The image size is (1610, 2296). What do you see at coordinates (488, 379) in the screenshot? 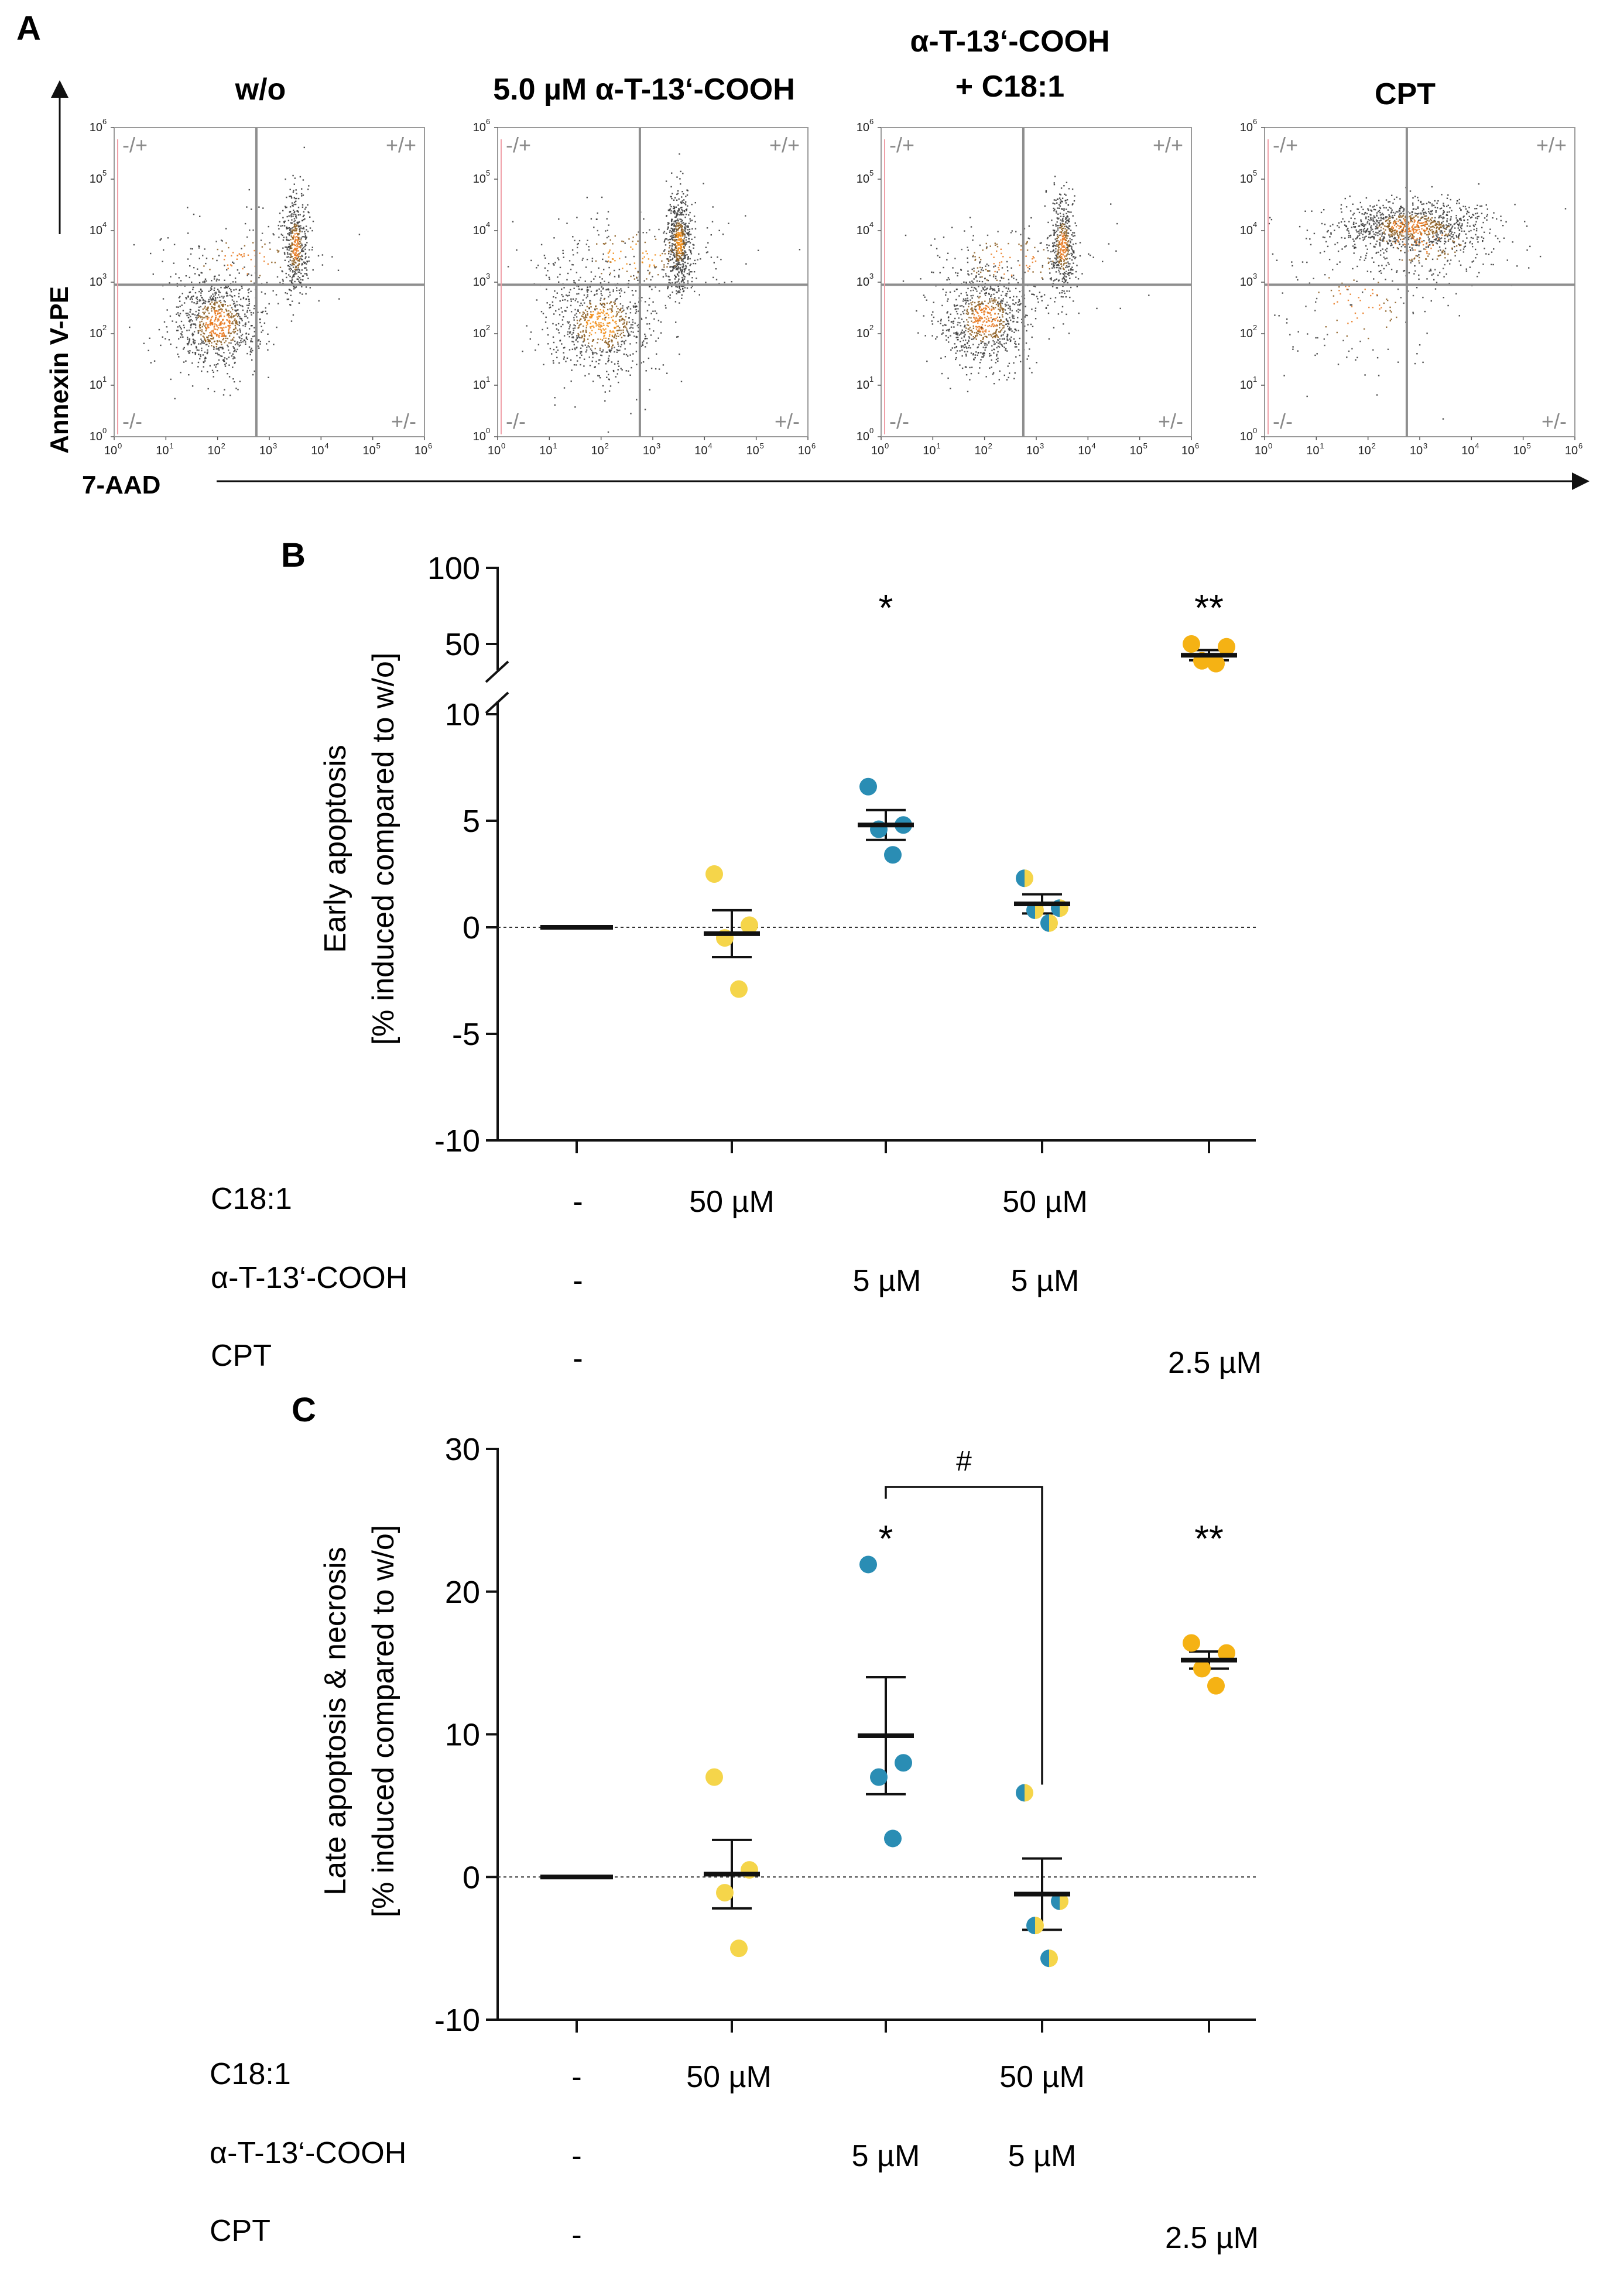
I see `y-tick-exponent: 1` at bounding box center [488, 379].